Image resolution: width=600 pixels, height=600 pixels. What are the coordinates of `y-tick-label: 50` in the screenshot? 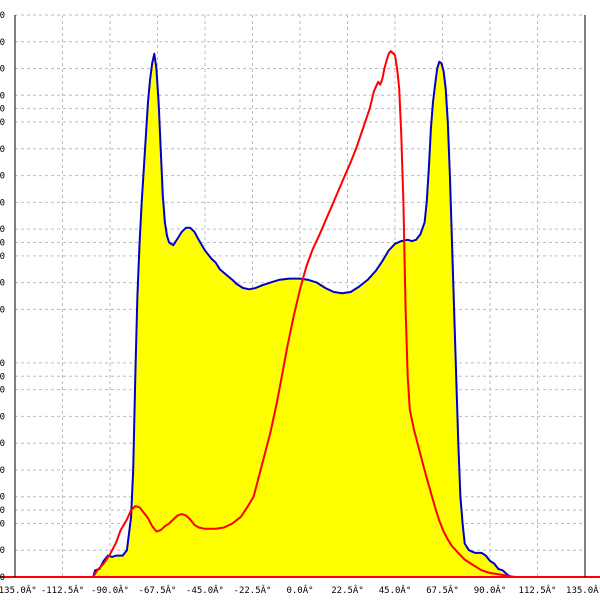 It's located at (2, 511).